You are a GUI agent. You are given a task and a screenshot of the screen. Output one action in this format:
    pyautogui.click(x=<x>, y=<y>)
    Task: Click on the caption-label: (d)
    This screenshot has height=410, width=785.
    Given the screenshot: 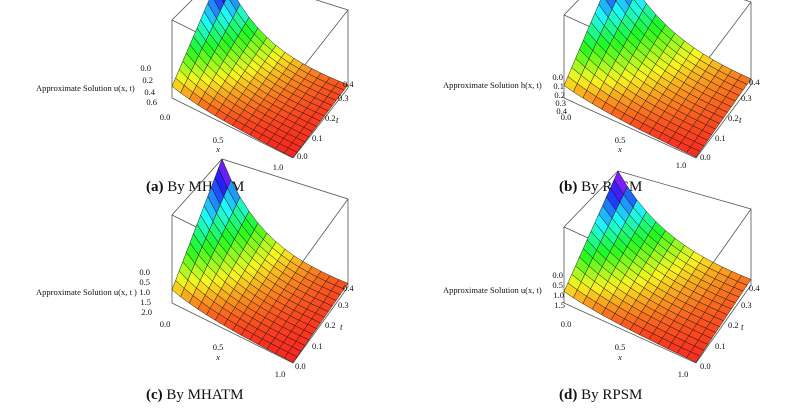 What is the action you would take?
    pyautogui.click(x=568, y=395)
    